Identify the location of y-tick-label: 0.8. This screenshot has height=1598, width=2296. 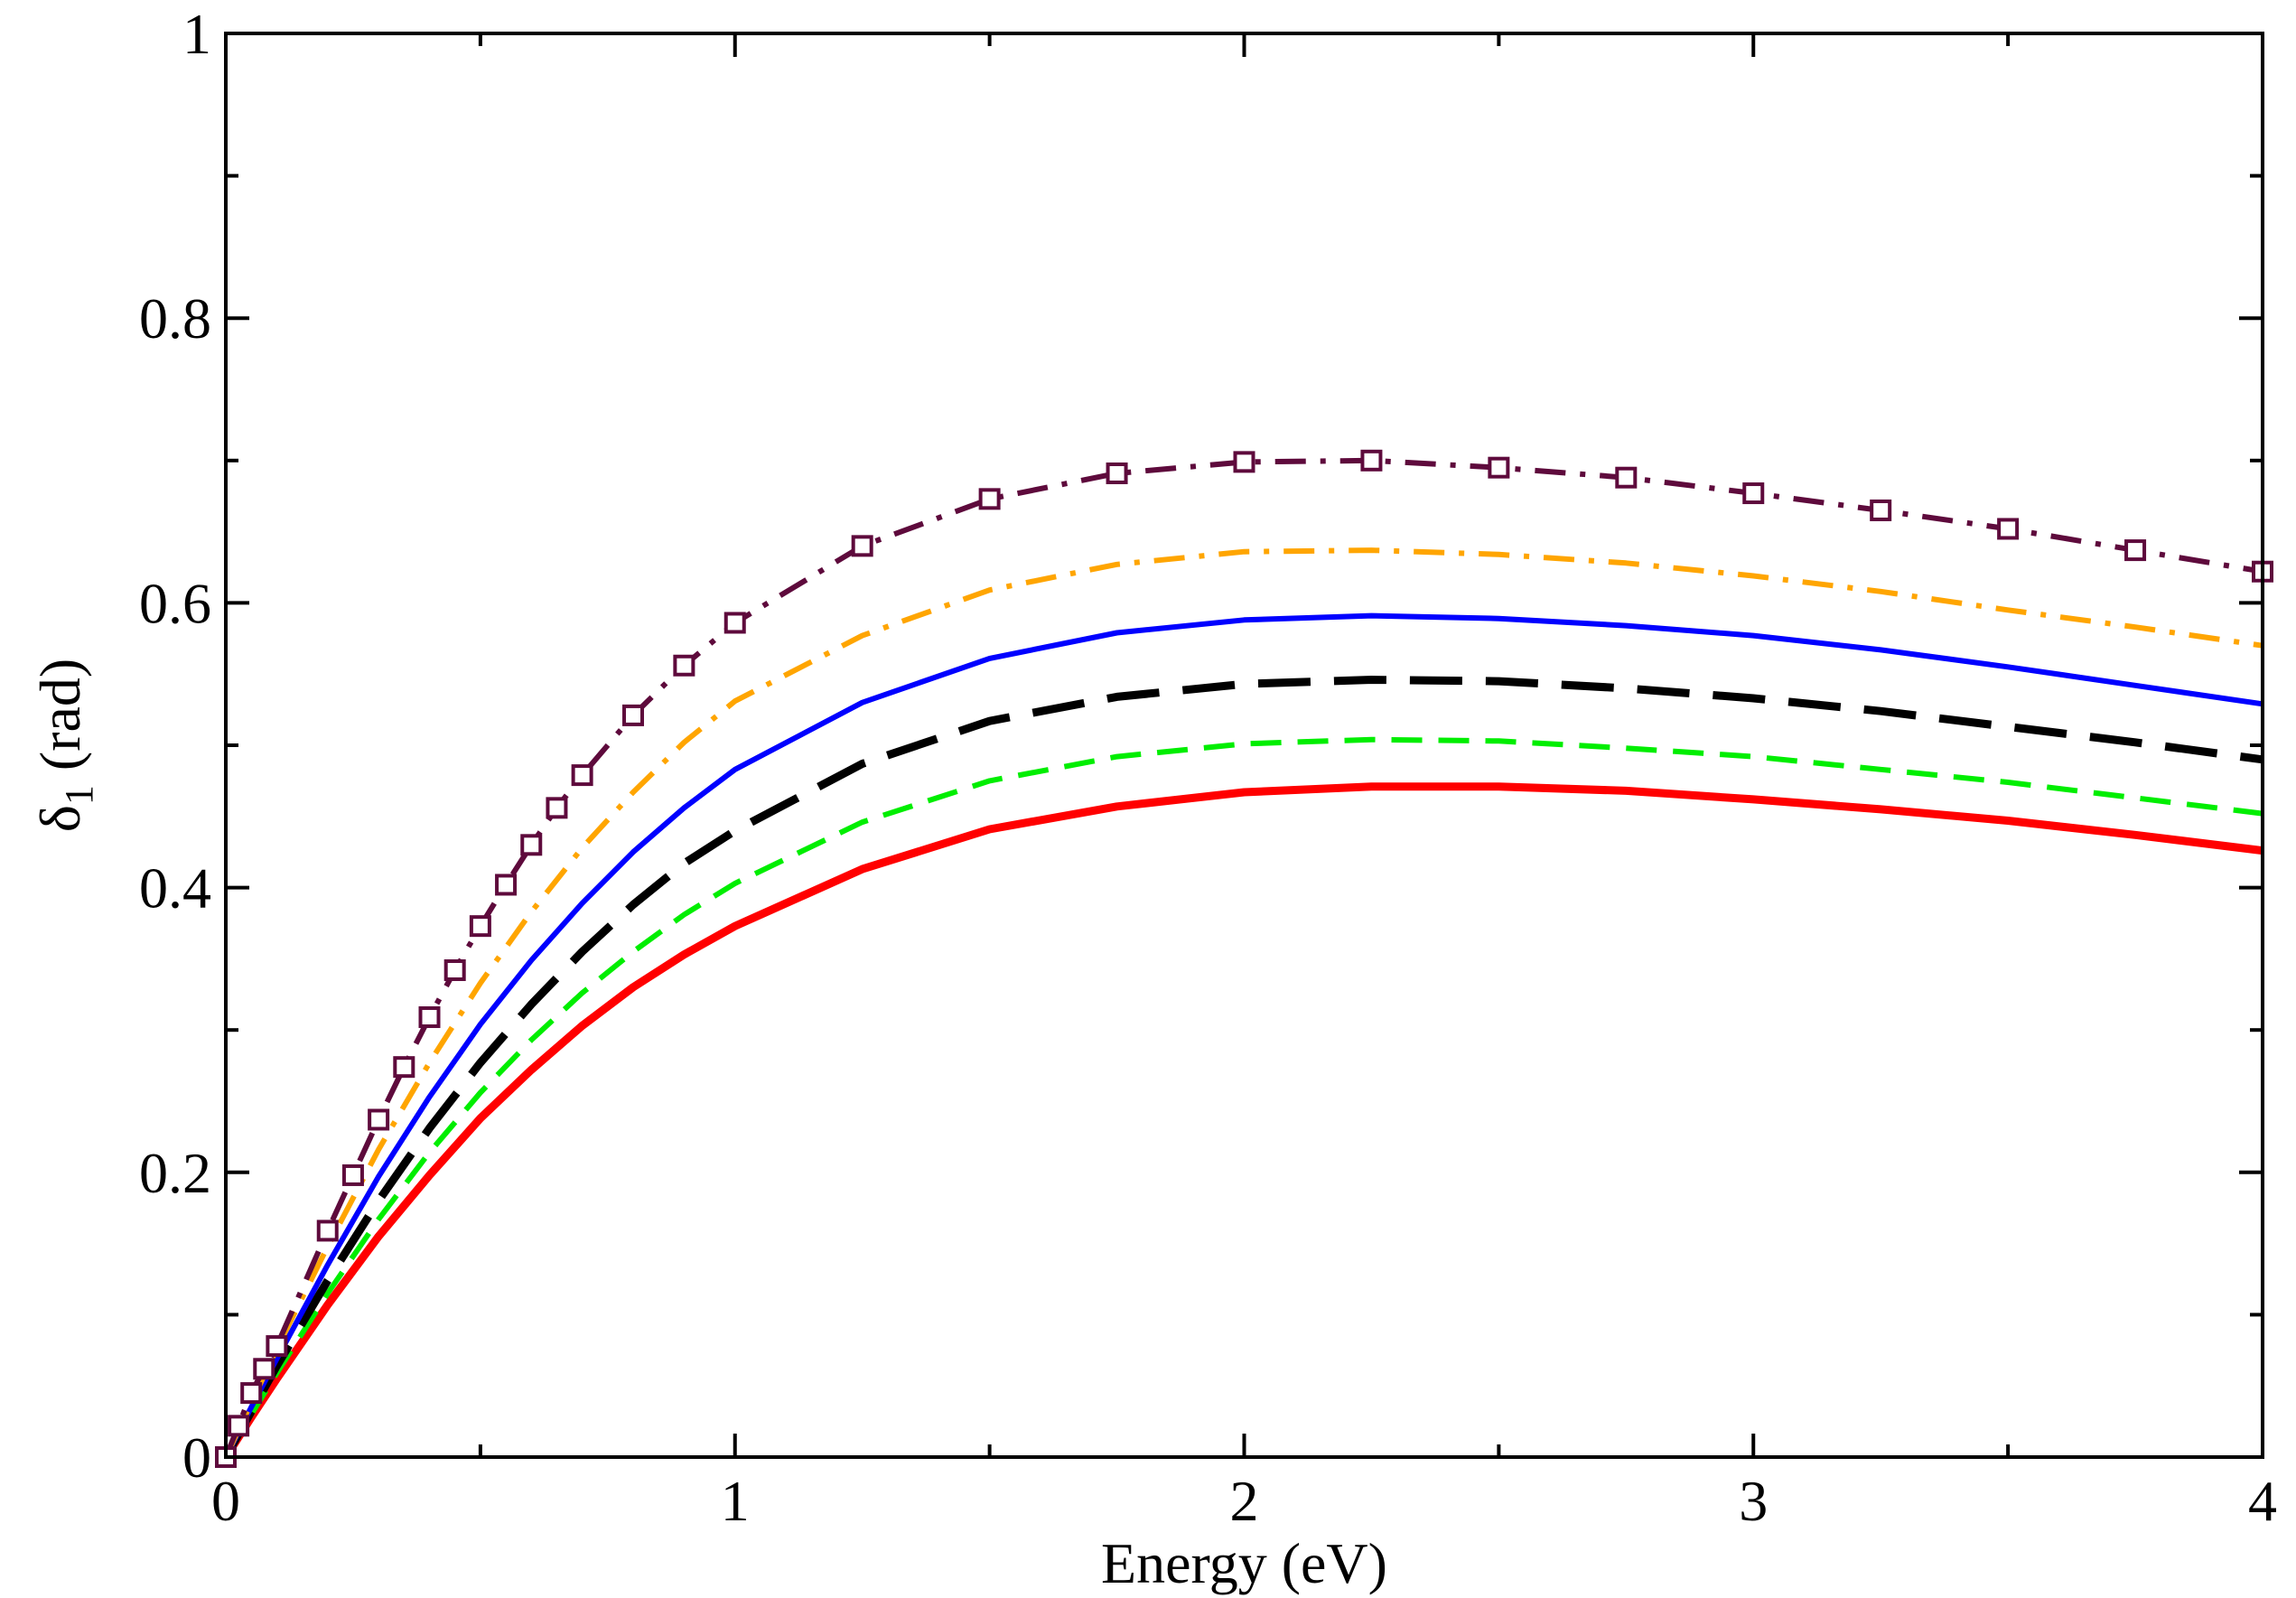
(175, 318).